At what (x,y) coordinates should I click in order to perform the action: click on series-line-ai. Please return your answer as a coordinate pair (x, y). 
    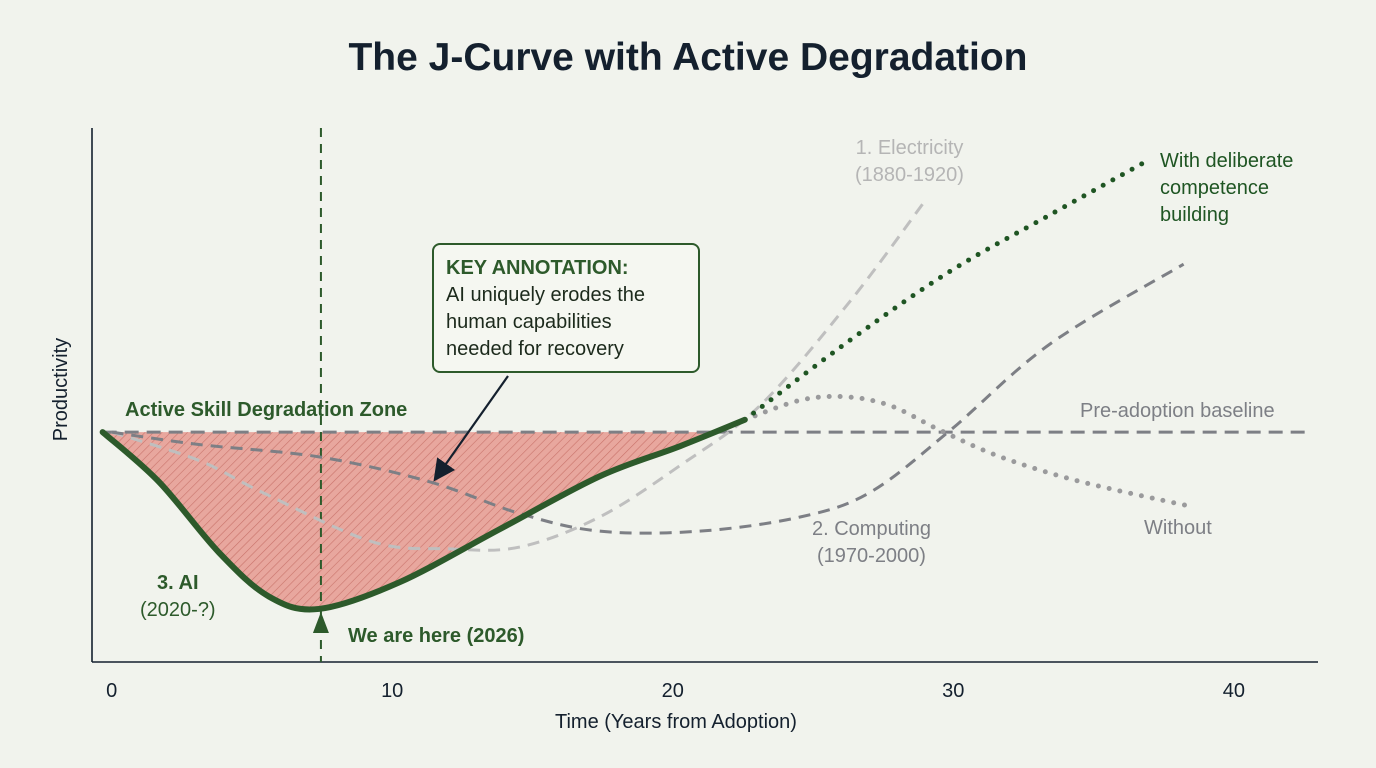
    Looking at the image, I should click on (423, 514).